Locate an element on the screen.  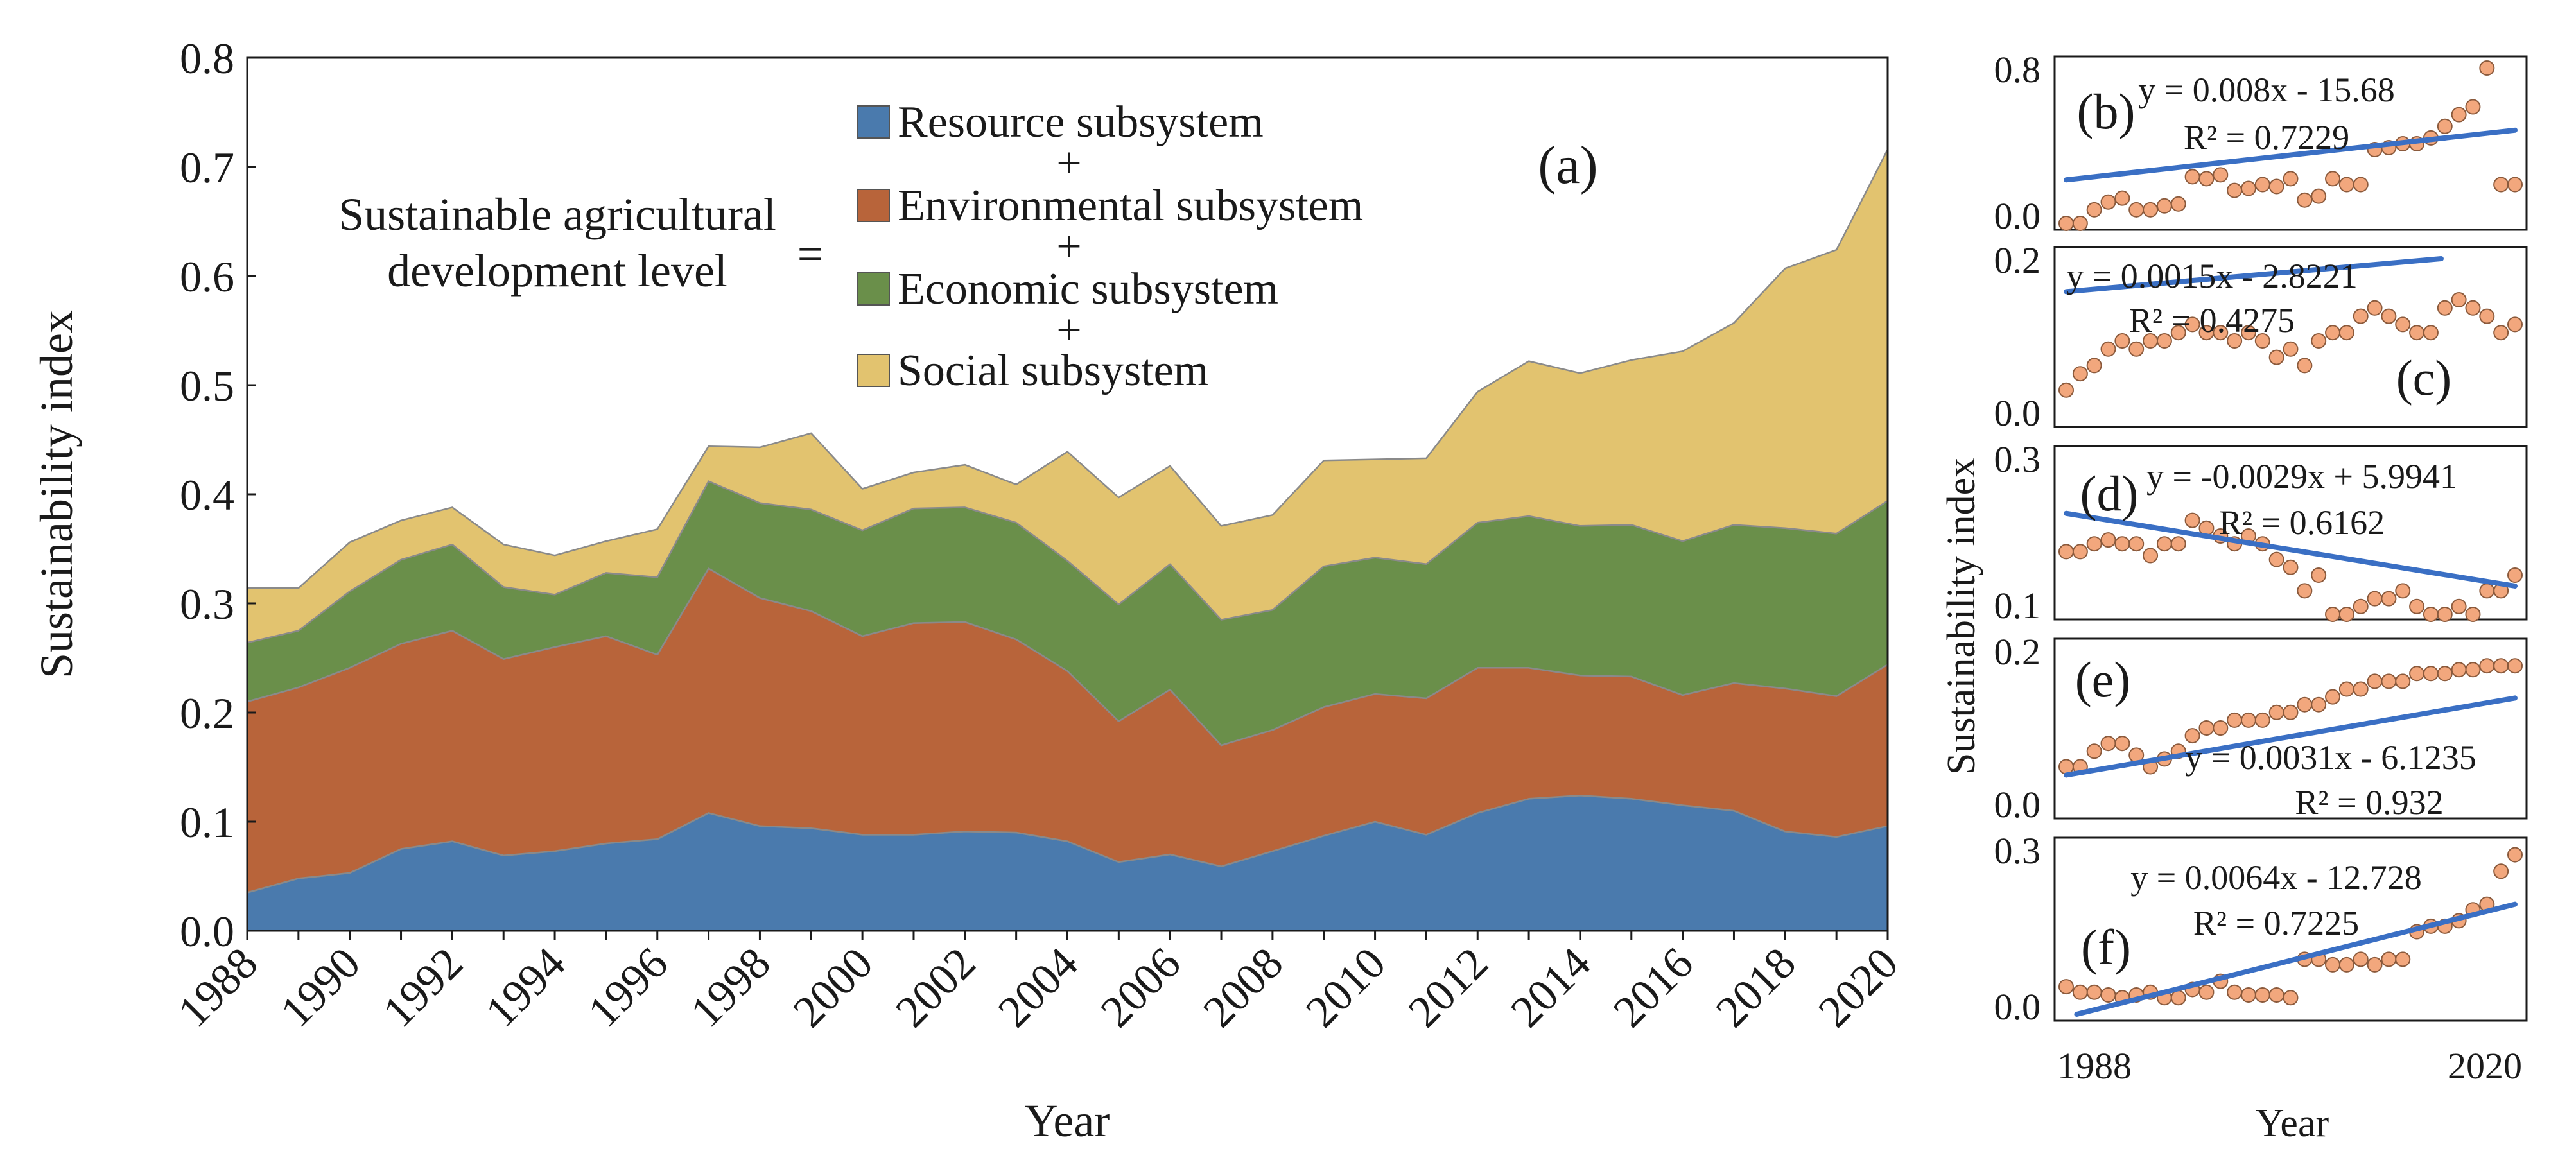
y-tick-label: 0.4 is located at coordinates (207, 495).